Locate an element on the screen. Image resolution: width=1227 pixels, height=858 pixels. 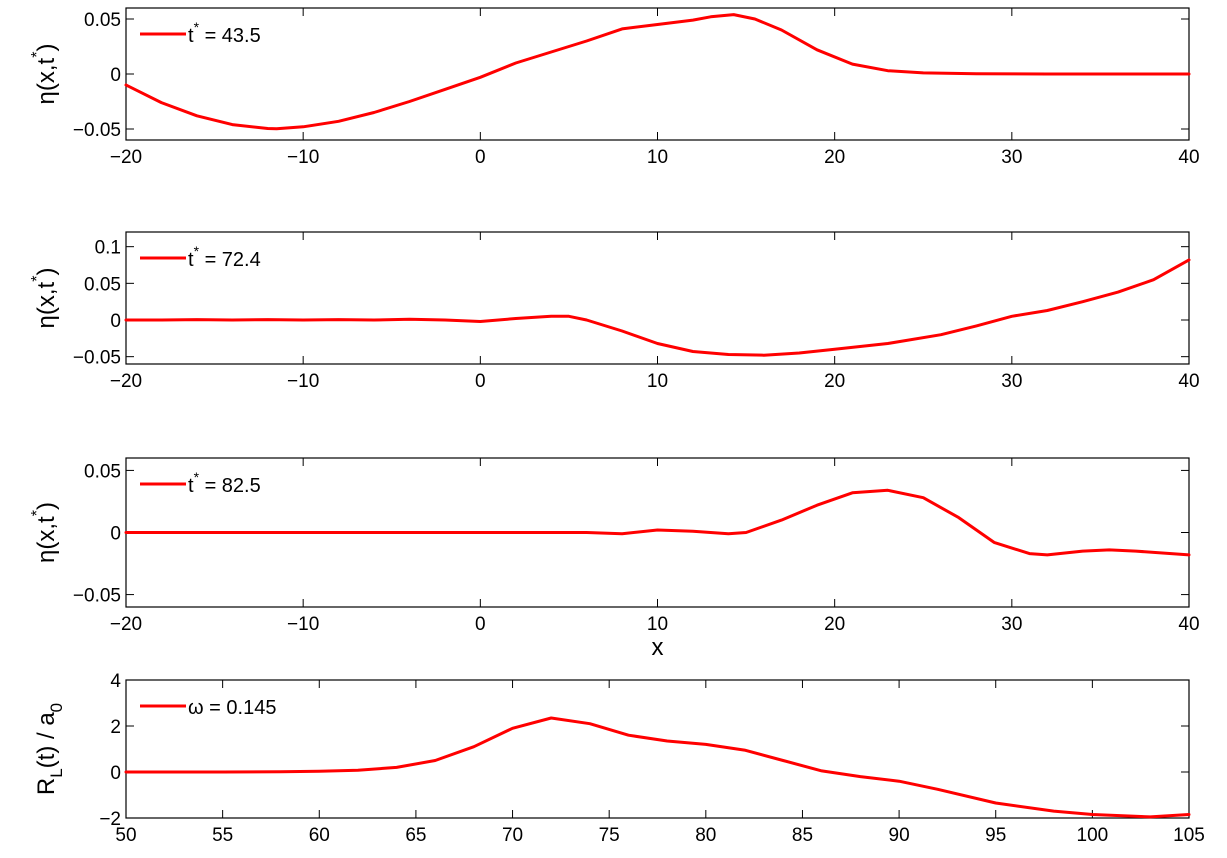
legend: ω = 0.145 is located at coordinates (208, 708).